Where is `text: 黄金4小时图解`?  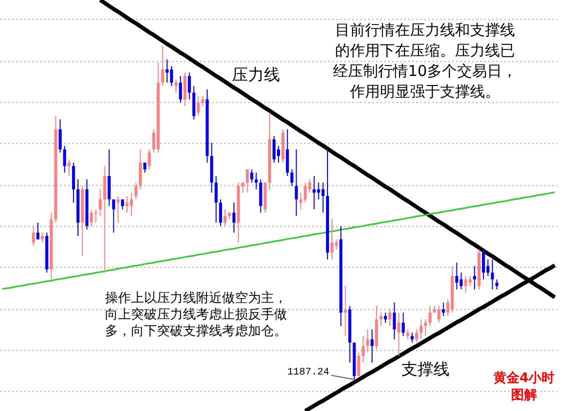 text: 黄金4小时图解 is located at coordinates (523, 387).